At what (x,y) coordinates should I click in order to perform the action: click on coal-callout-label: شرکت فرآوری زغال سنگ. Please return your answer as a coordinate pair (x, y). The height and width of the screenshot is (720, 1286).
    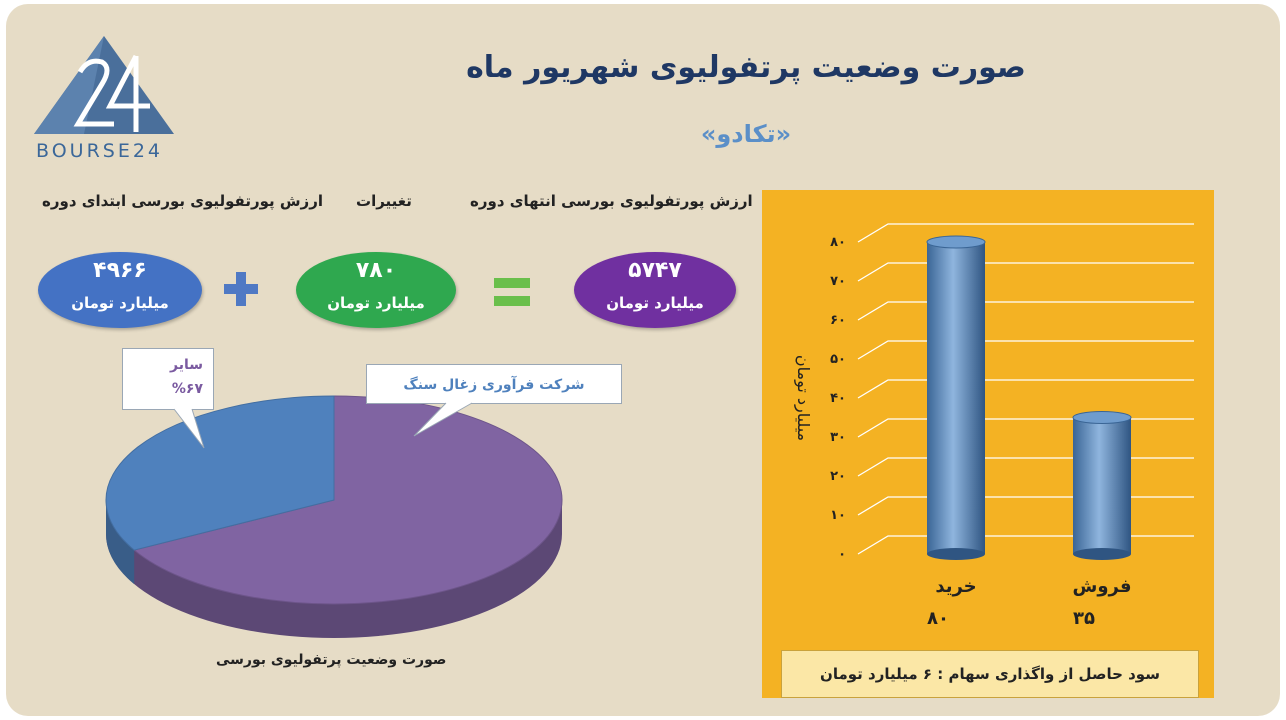
    Looking at the image, I should click on (494, 385).